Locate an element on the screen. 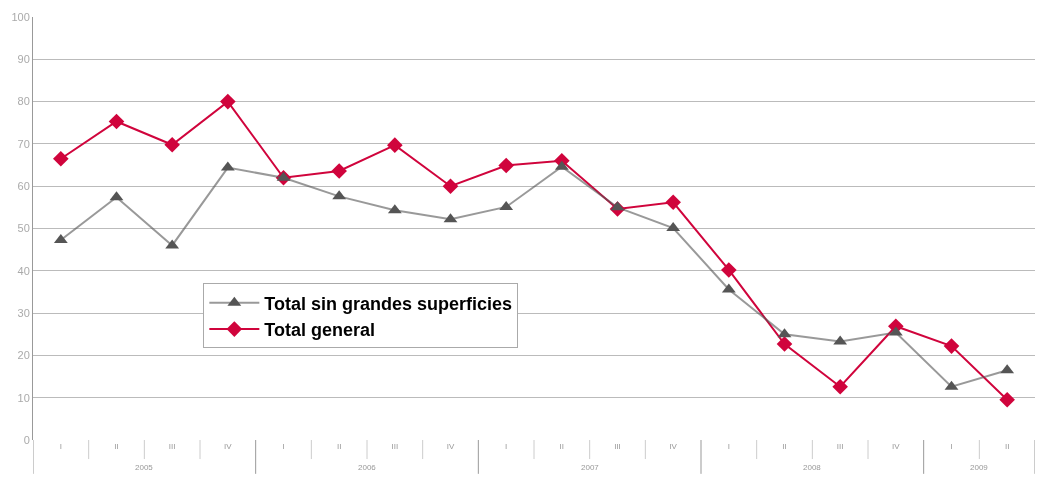 The image size is (1041, 484). y-tick-label: 80 is located at coordinates (23, 101).